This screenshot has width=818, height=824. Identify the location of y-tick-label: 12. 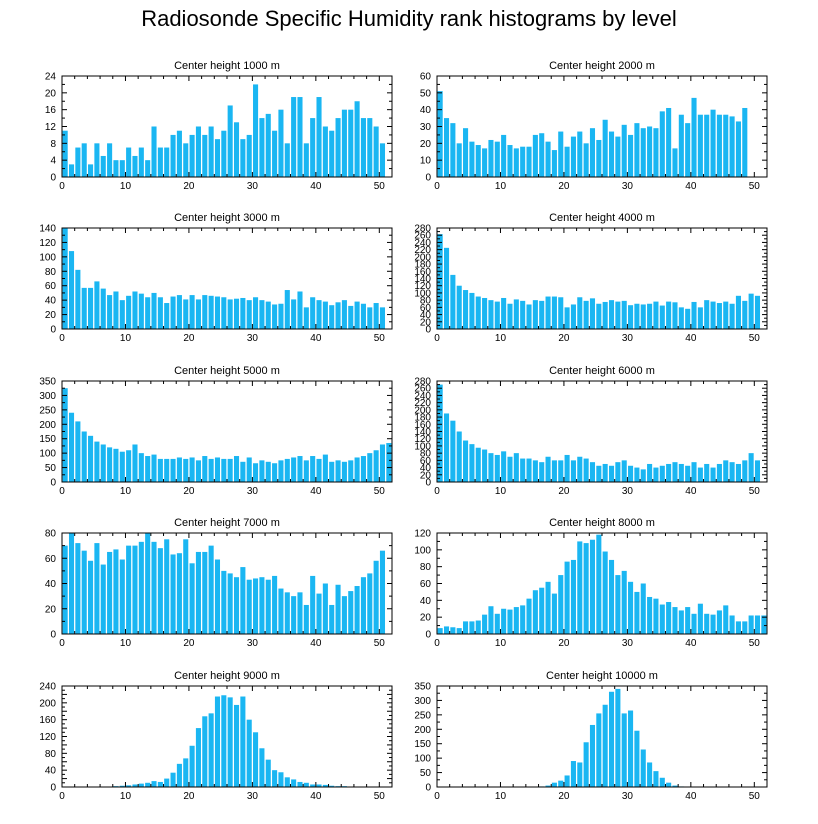
(51, 127).